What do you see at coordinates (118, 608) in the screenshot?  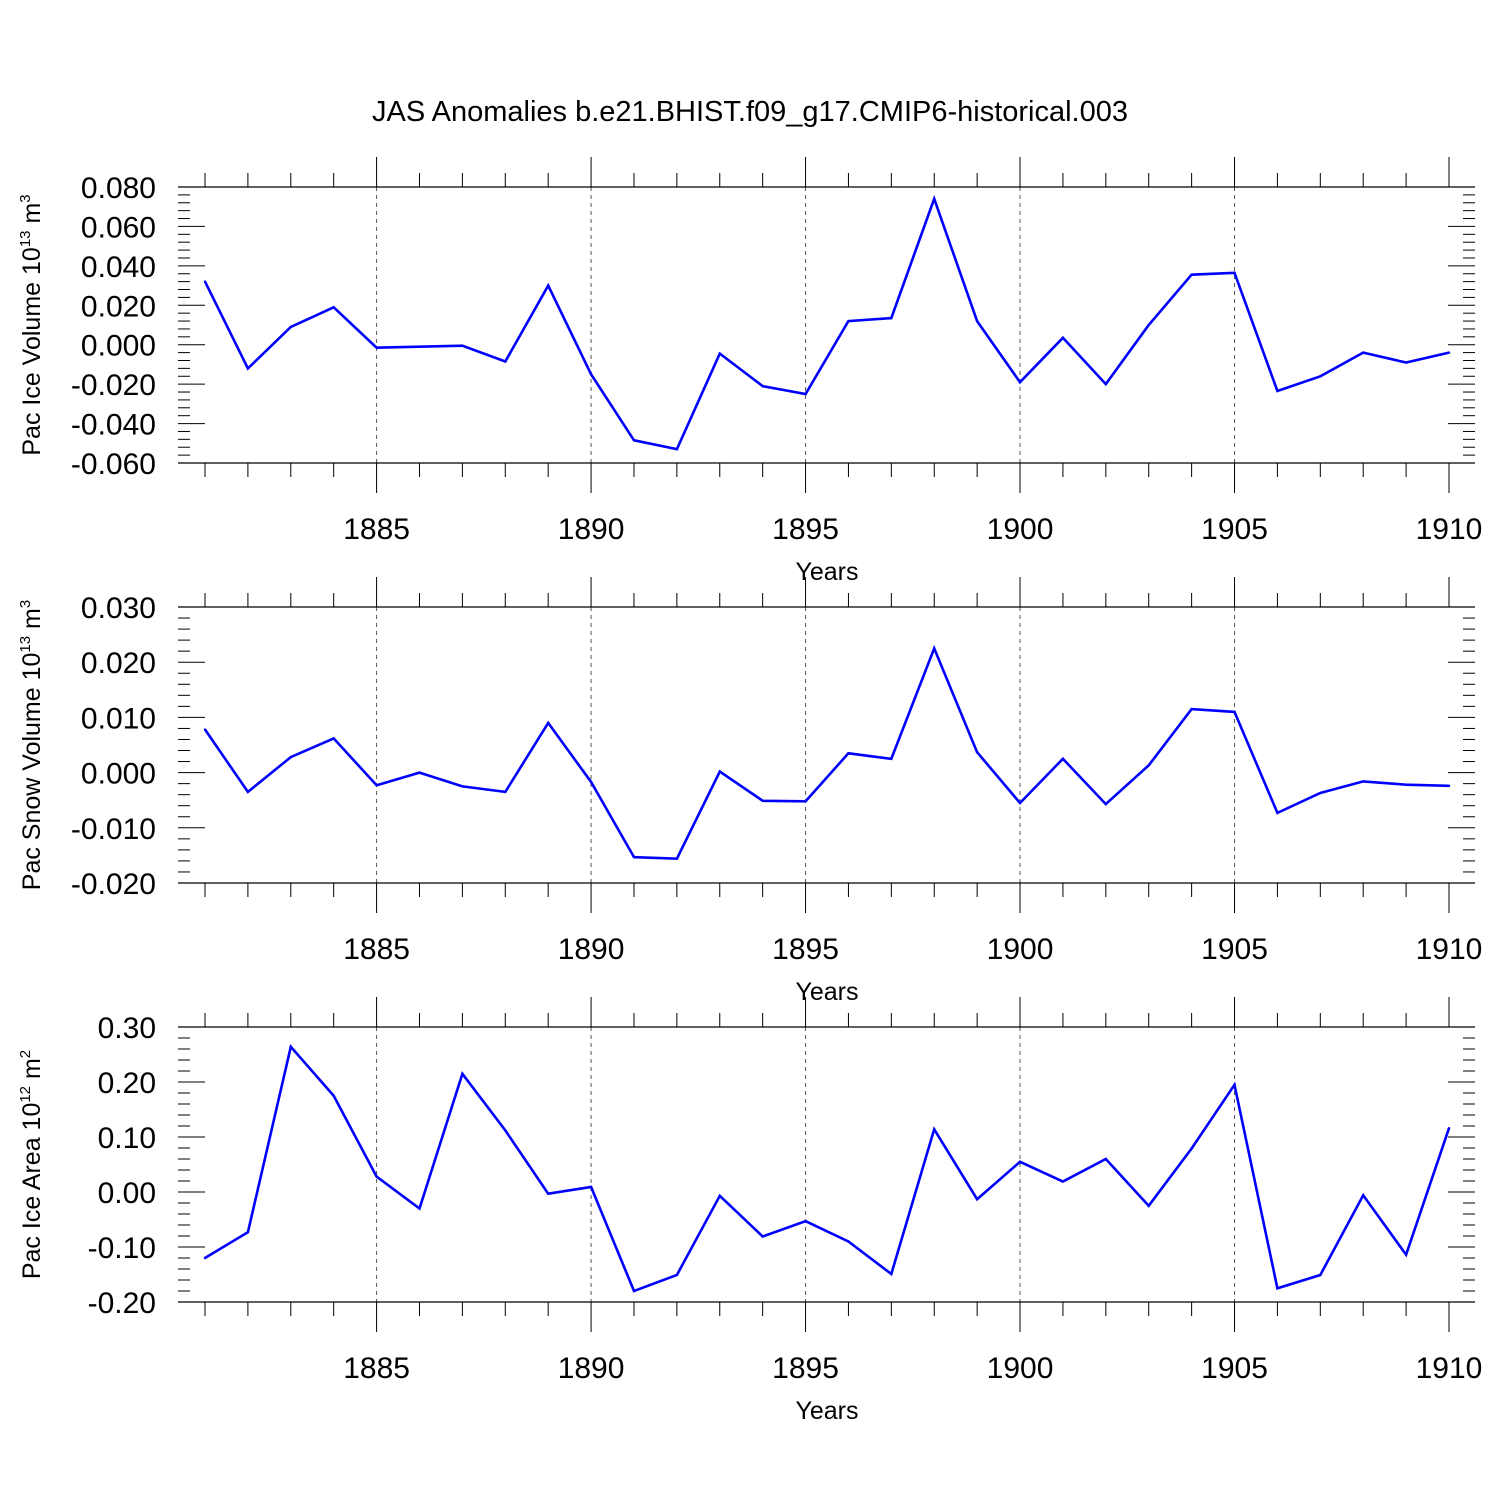 I see `y-tick-label: 0.030` at bounding box center [118, 608].